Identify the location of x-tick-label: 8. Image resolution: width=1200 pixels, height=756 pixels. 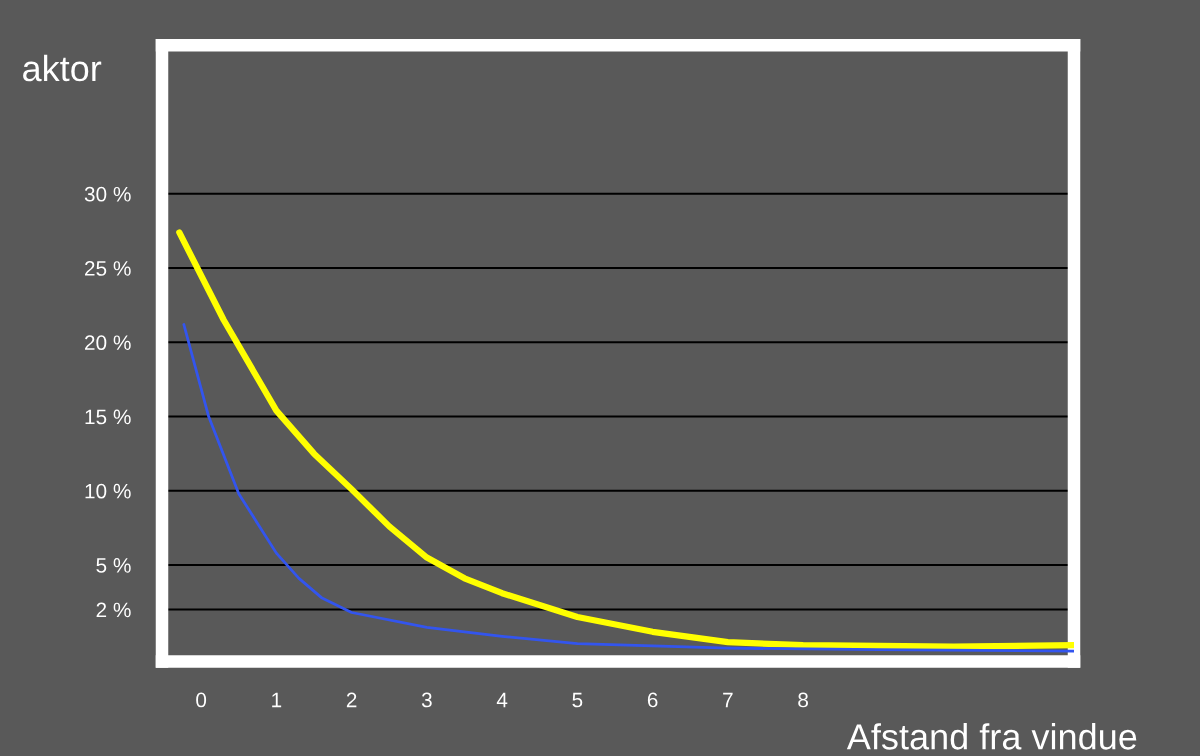
(803, 700).